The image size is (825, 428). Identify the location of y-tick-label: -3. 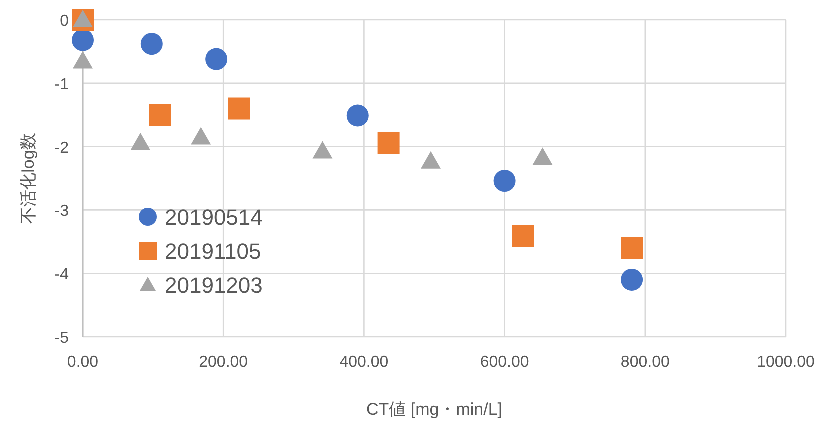
(62, 211).